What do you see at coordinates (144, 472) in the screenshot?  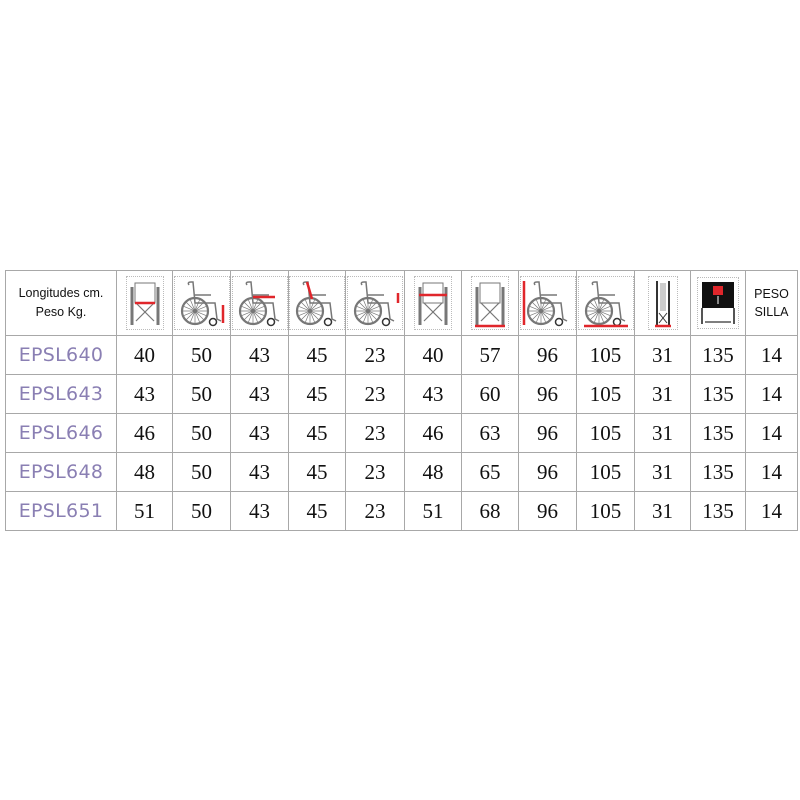 I see `value-cell: 48` at bounding box center [144, 472].